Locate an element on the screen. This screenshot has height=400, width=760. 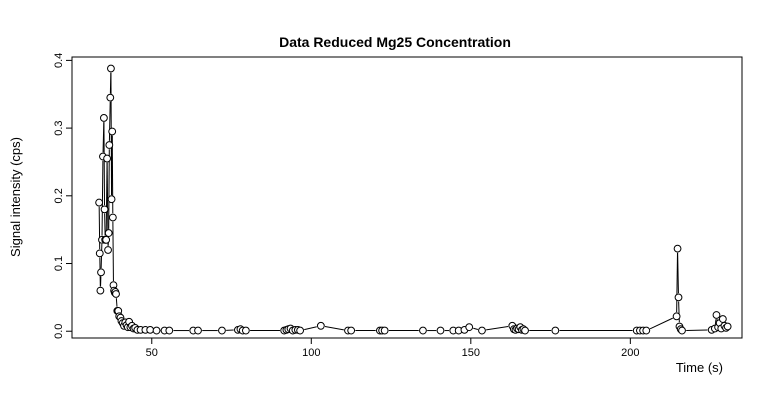
x-axis: 50 100 150 200 is located at coordinates (393, 348).